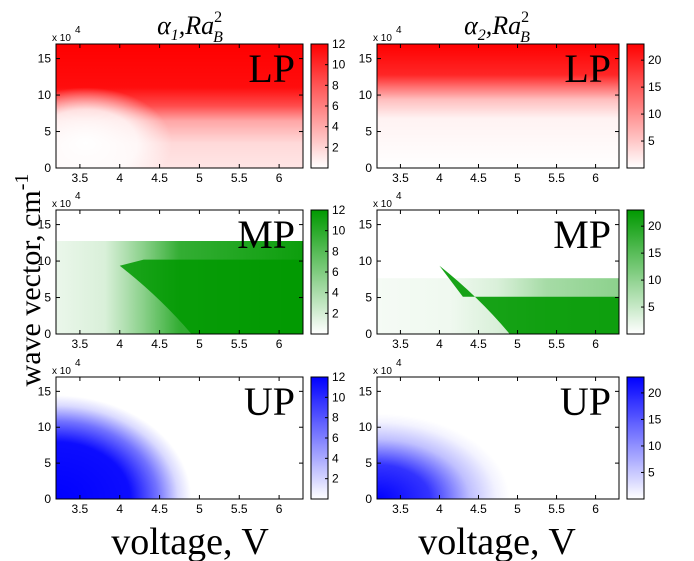  What do you see at coordinates (114, 127) in the screenshot?
I see `heatmap-low-region` at bounding box center [114, 127].